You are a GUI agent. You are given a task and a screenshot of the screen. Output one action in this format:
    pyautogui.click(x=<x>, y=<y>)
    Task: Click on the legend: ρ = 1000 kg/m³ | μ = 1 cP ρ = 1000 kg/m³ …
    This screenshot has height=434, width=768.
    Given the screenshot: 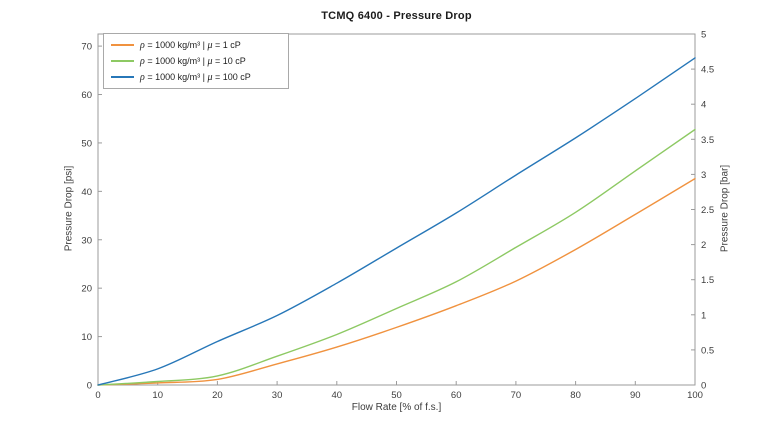 What is the action you would take?
    pyautogui.click(x=196, y=61)
    